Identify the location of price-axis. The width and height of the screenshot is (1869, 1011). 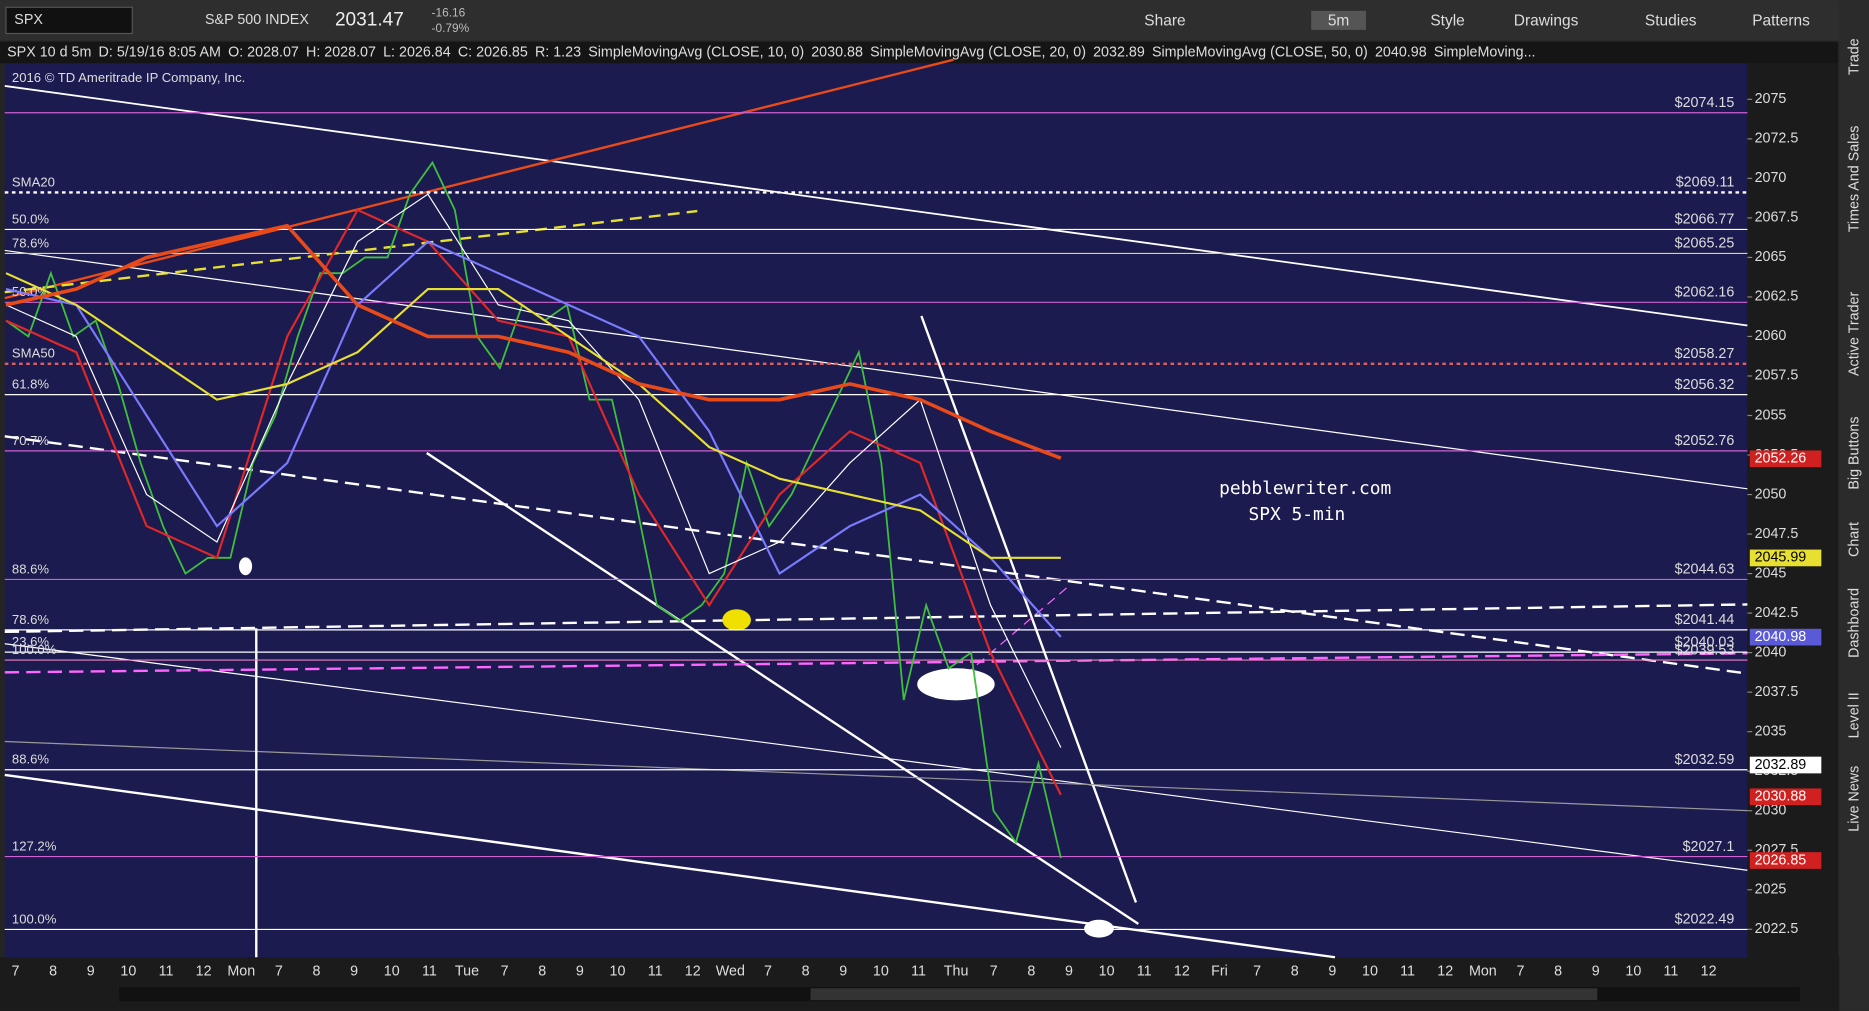
(1793, 510).